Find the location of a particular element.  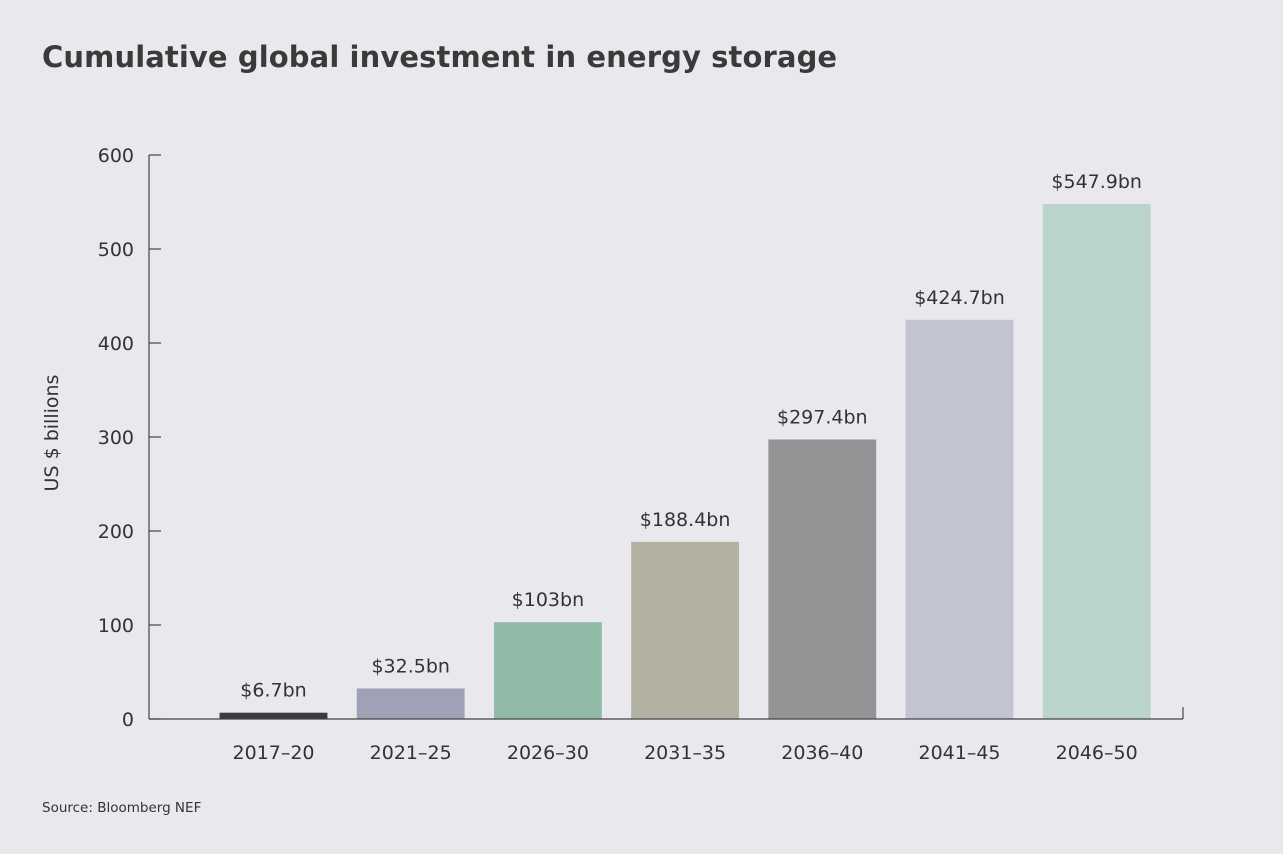

x-tick-label: 2026–30 is located at coordinates (548, 753).